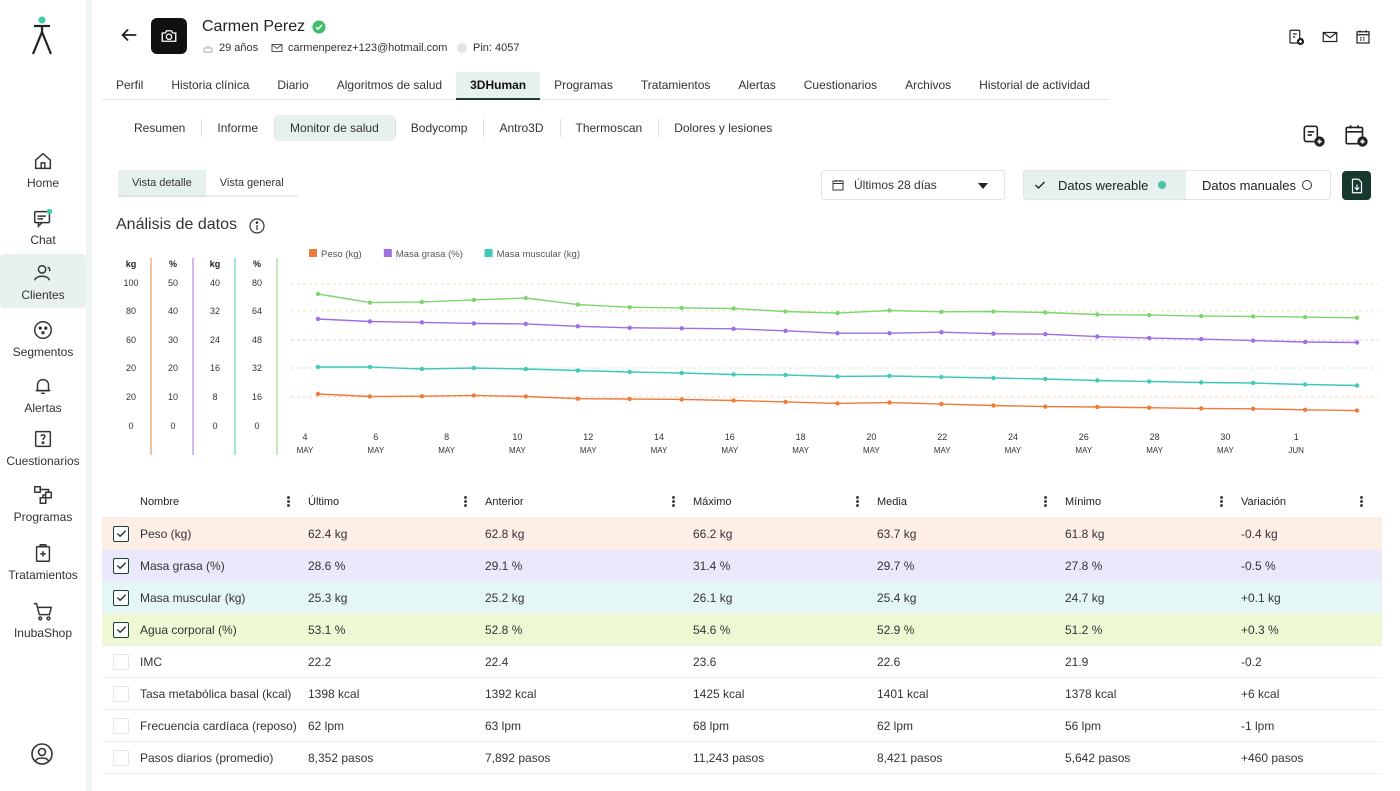 This screenshot has width=1400, height=791. I want to click on table-row: IMC 22.2 22.4 23.6 22.6 21.9 -0.2, so click(742, 662).